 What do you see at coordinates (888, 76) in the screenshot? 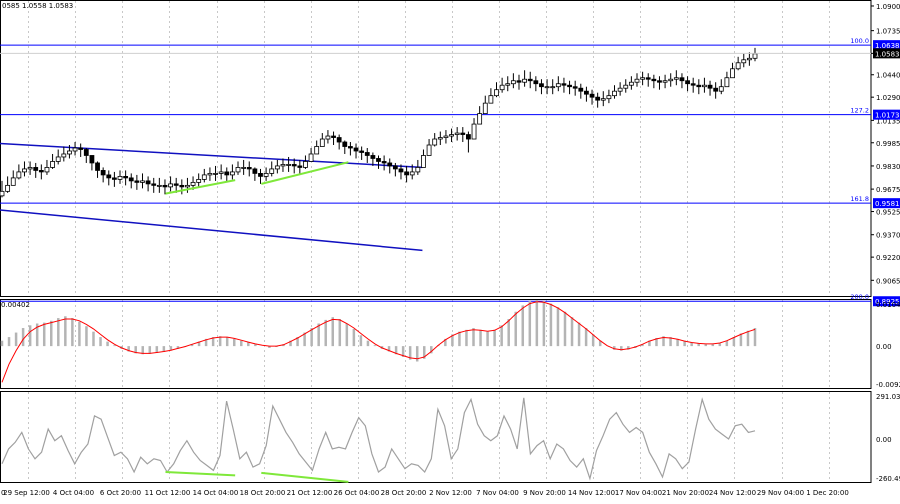
I see `price-axis-label: 1.0440` at bounding box center [888, 76].